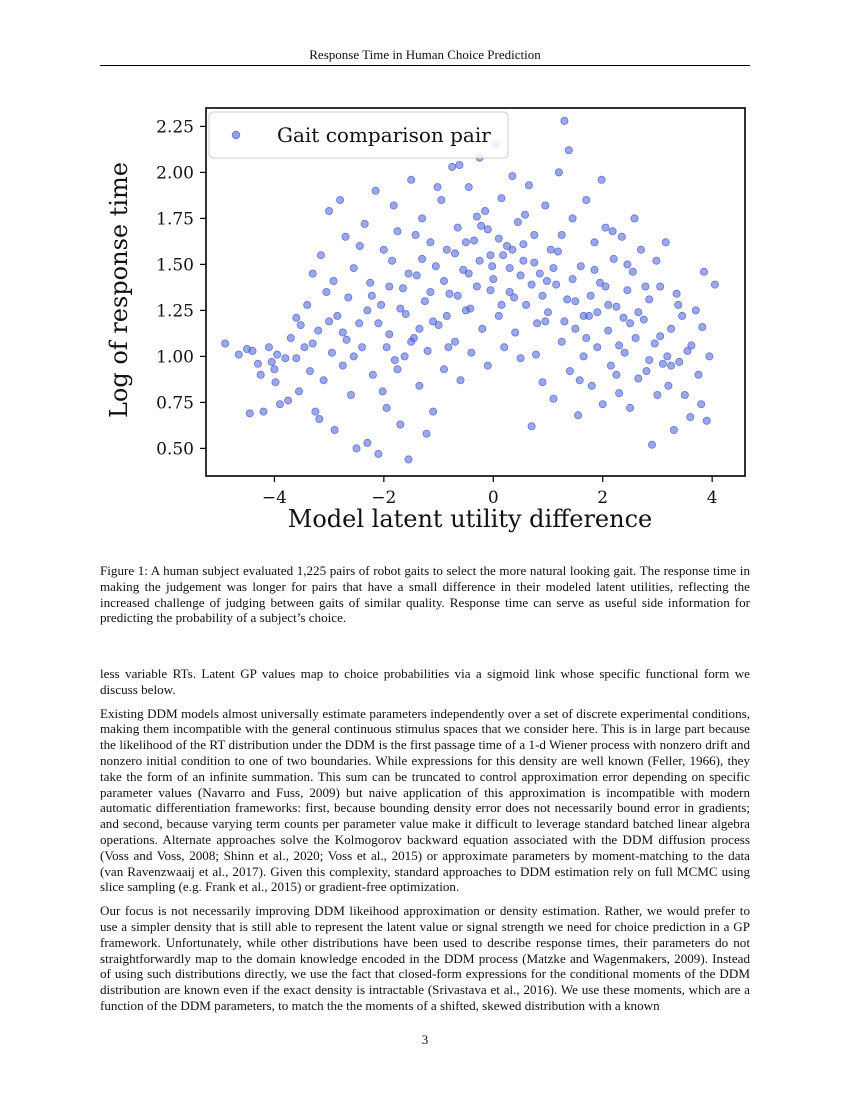  What do you see at coordinates (493, 498) in the screenshot?
I see `x-tick-label: 0` at bounding box center [493, 498].